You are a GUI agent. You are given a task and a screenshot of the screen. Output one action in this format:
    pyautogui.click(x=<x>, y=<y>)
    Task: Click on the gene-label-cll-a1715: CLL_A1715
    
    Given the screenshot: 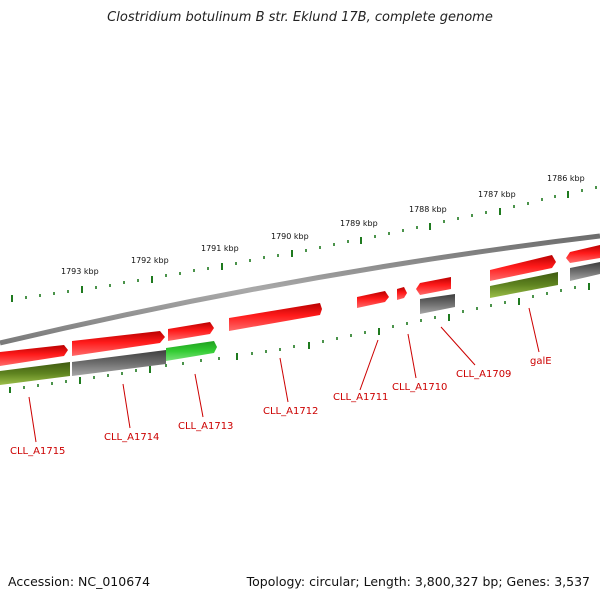 What is the action you would take?
    pyautogui.click(x=37, y=451)
    